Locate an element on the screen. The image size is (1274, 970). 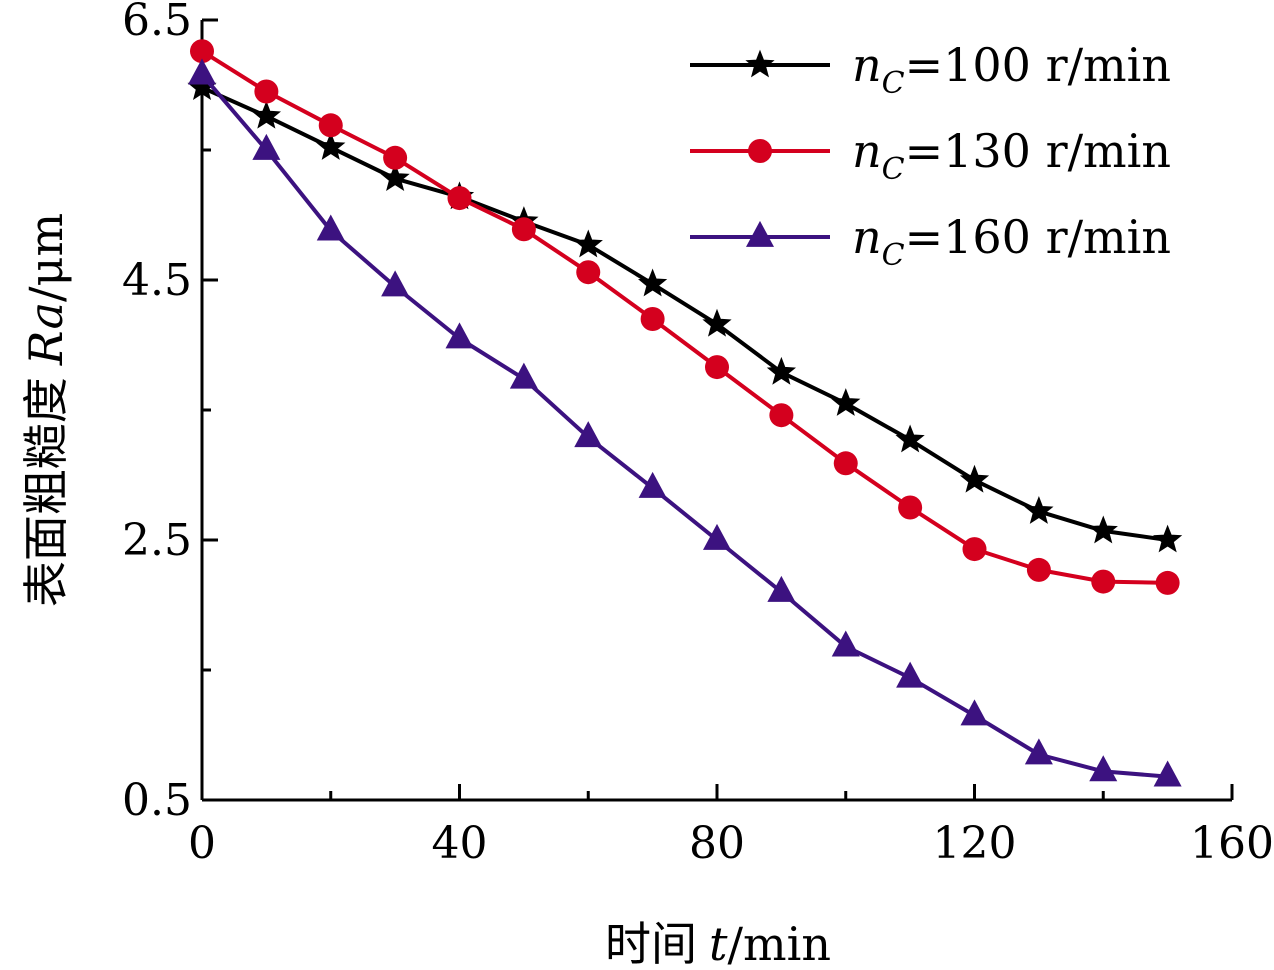
y-axis-title-unit: /μm is located at coordinates (46, 257).